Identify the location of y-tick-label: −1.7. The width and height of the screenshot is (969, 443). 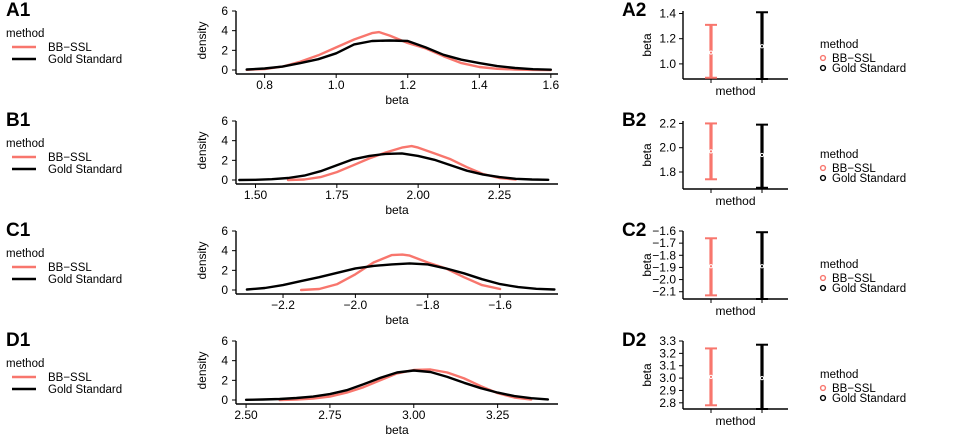
(664, 243).